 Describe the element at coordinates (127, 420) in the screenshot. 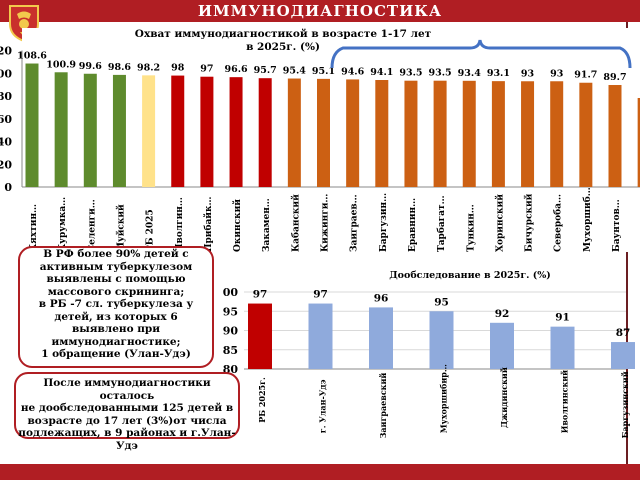

I see `callout-line: возрасте до 17 лет (3%)от числа` at that location.